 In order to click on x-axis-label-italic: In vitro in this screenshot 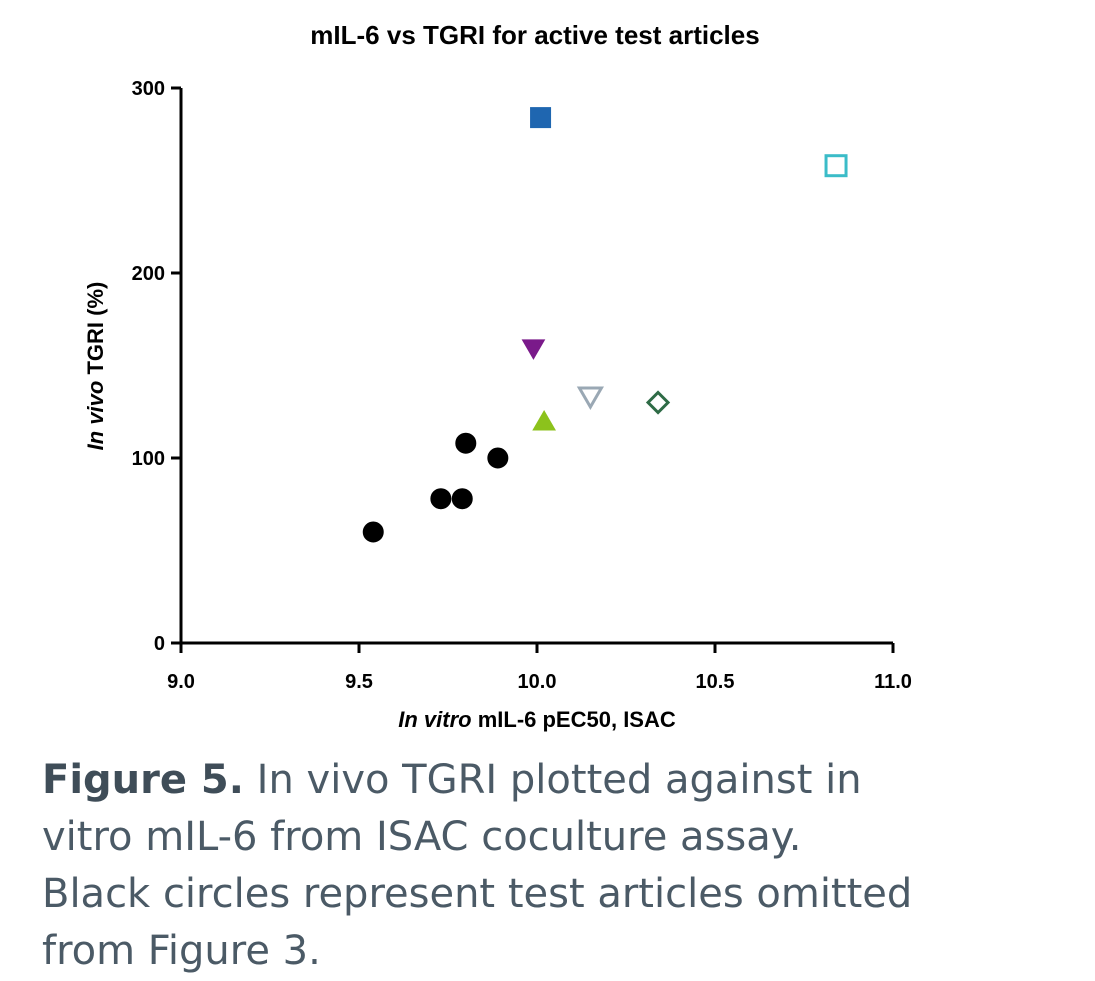, I will do `click(434, 719)`.